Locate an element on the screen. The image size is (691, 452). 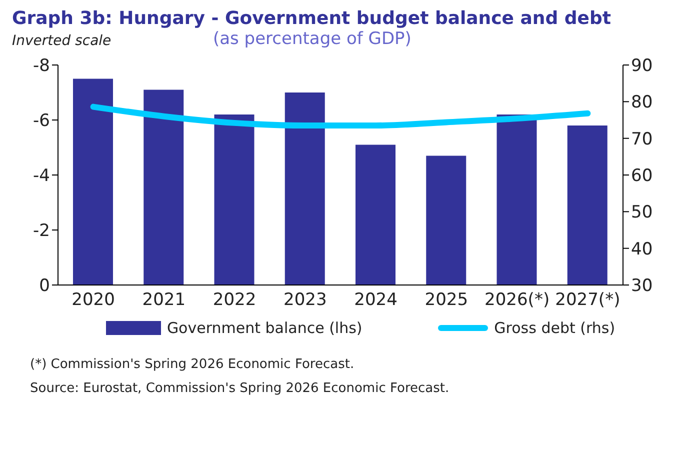
legend-label: Gross debt (rhs) is located at coordinates (555, 328).